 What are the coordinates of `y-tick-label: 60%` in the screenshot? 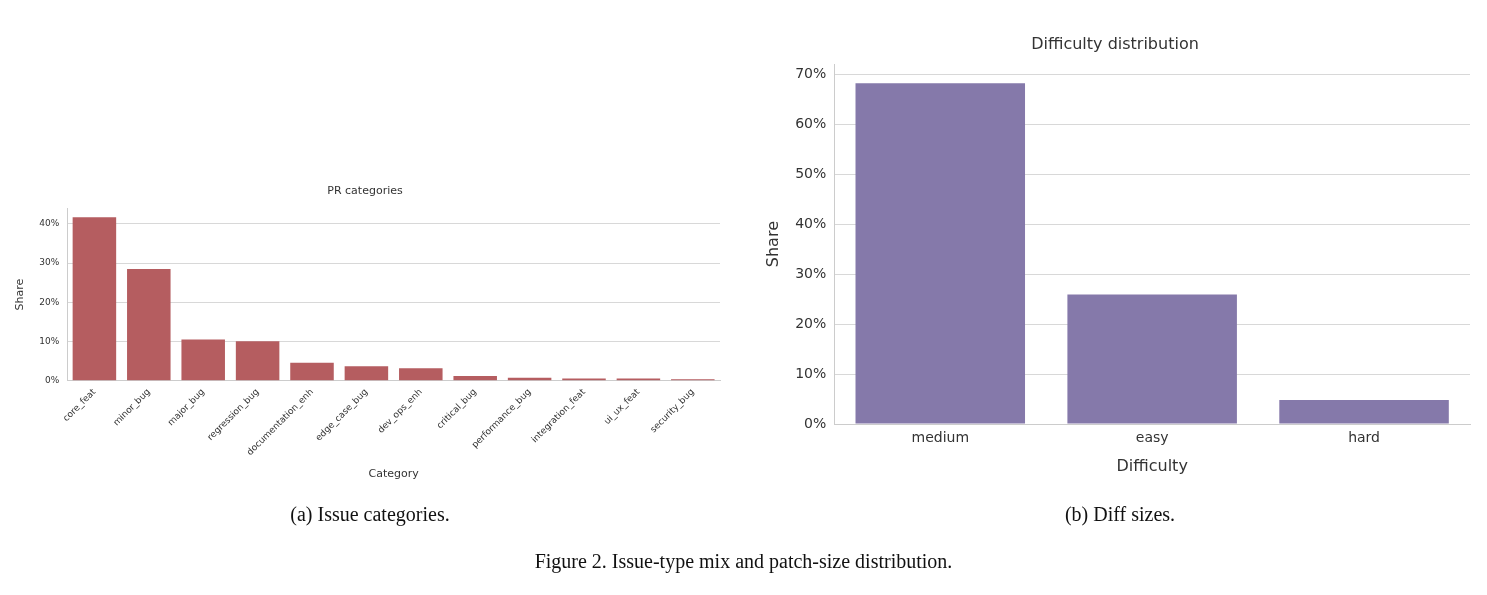 It's located at (811, 122).